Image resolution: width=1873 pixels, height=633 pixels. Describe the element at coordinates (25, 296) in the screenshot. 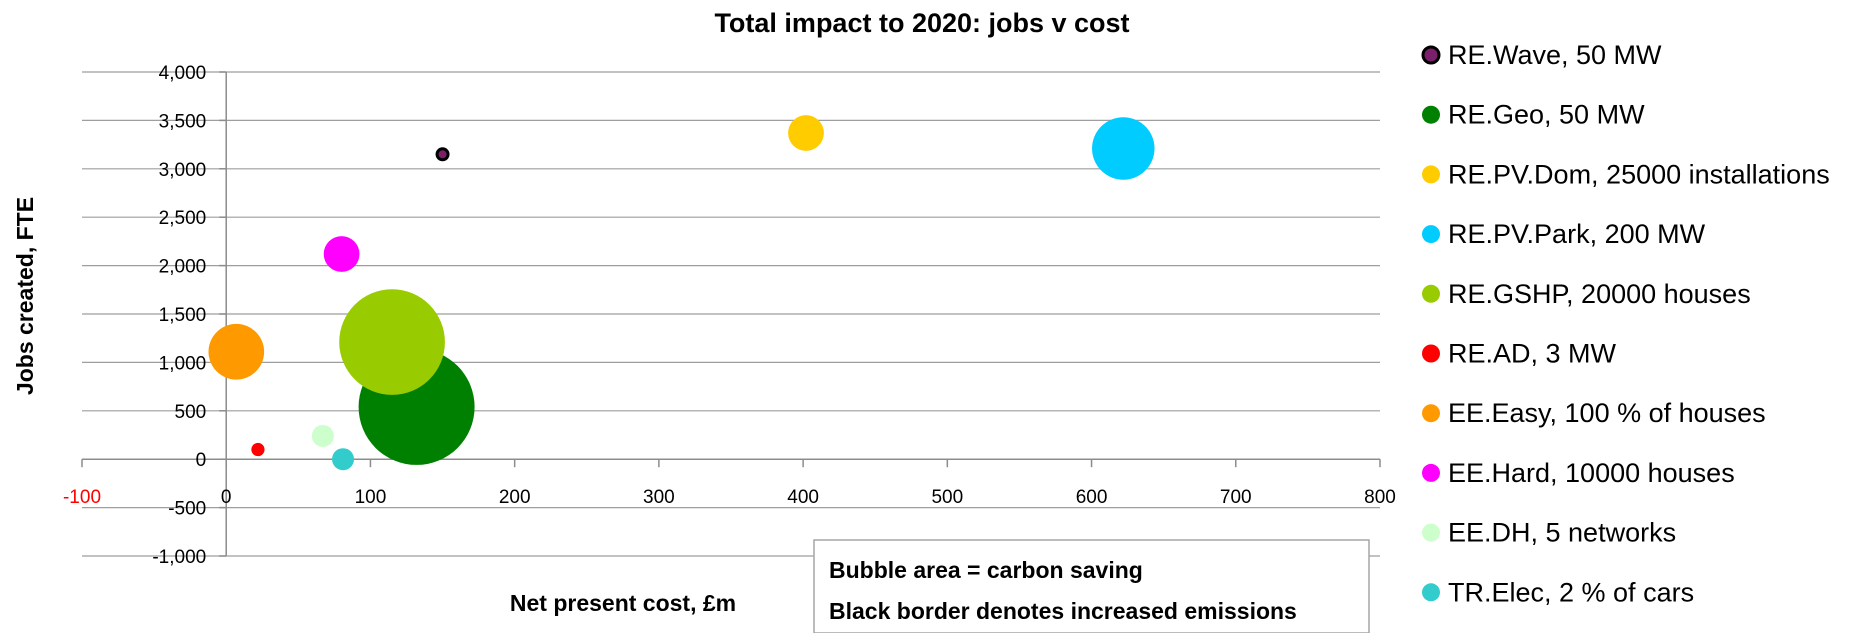

I see `y-axis-title: Jobs created, FTE` at that location.